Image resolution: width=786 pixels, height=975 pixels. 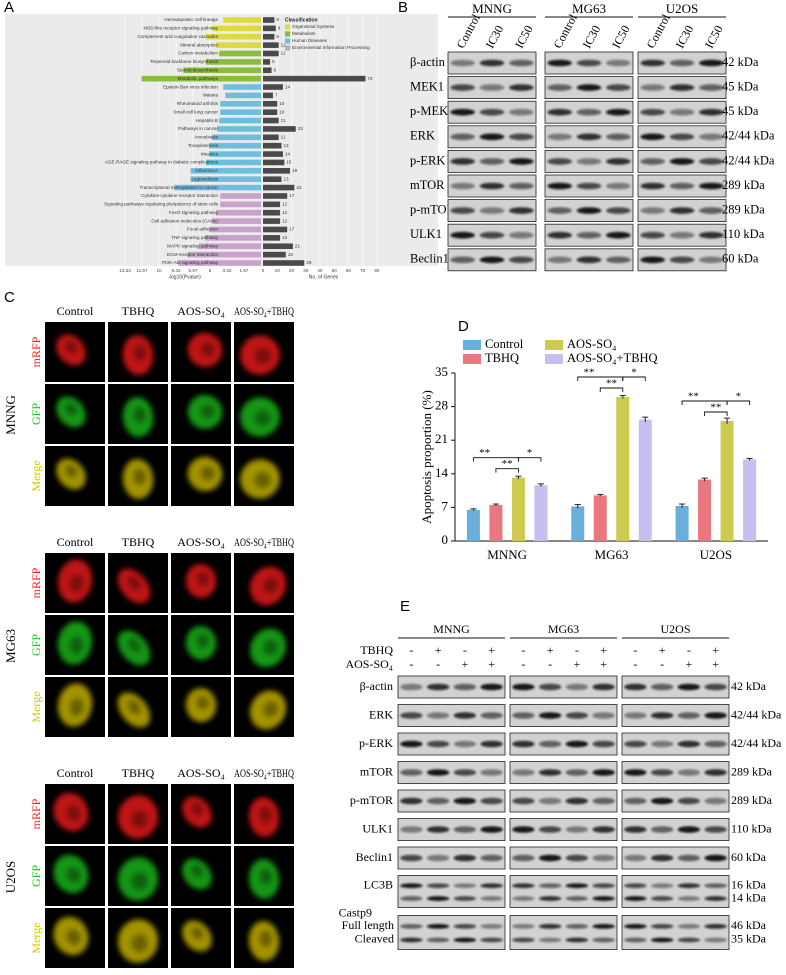 I want to click on treatment-sign: -, so click(x=523, y=664).